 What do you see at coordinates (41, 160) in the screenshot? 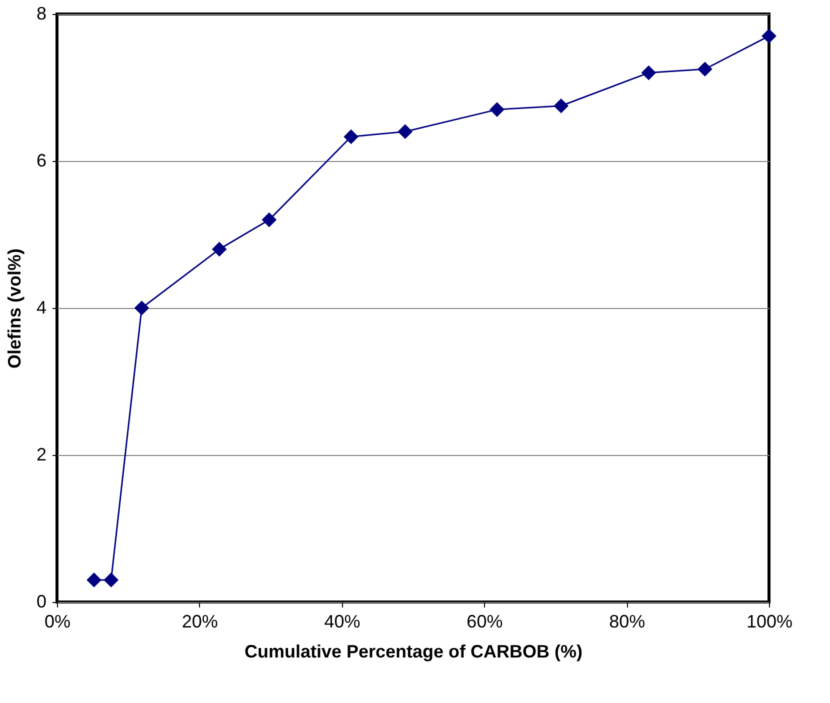
I see `y-tick-label: 6` at bounding box center [41, 160].